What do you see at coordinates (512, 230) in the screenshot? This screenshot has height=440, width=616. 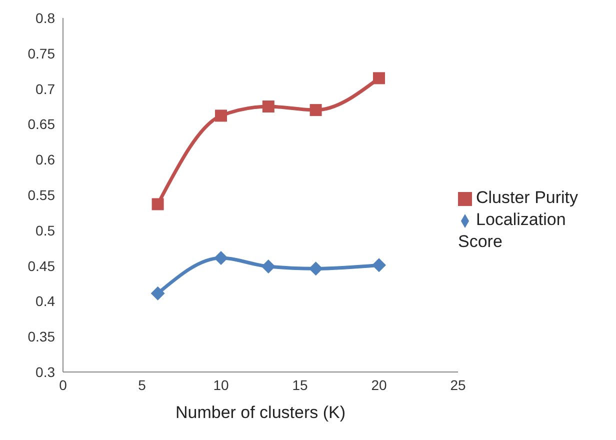 I see `legend-label: Localization Score` at bounding box center [512, 230].